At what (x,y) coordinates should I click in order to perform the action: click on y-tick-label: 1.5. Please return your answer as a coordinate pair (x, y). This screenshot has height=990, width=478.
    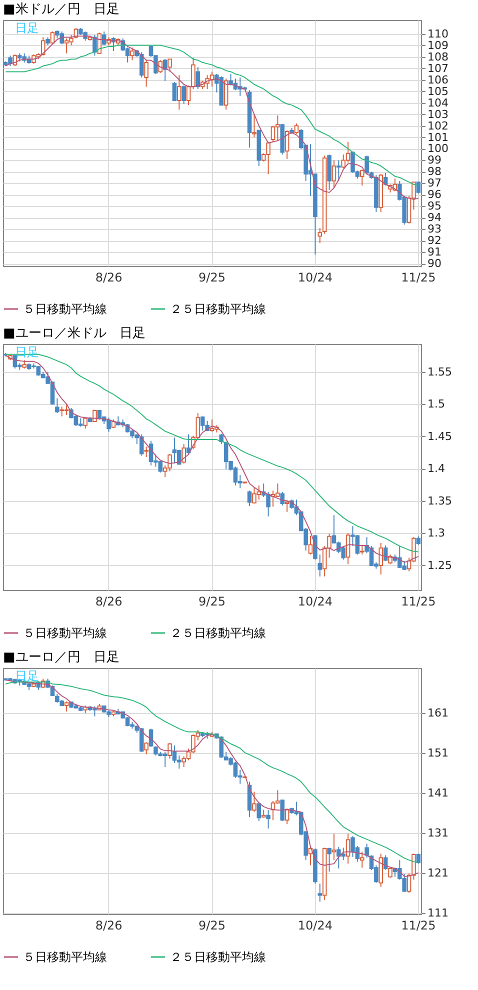
    Looking at the image, I should click on (436, 404).